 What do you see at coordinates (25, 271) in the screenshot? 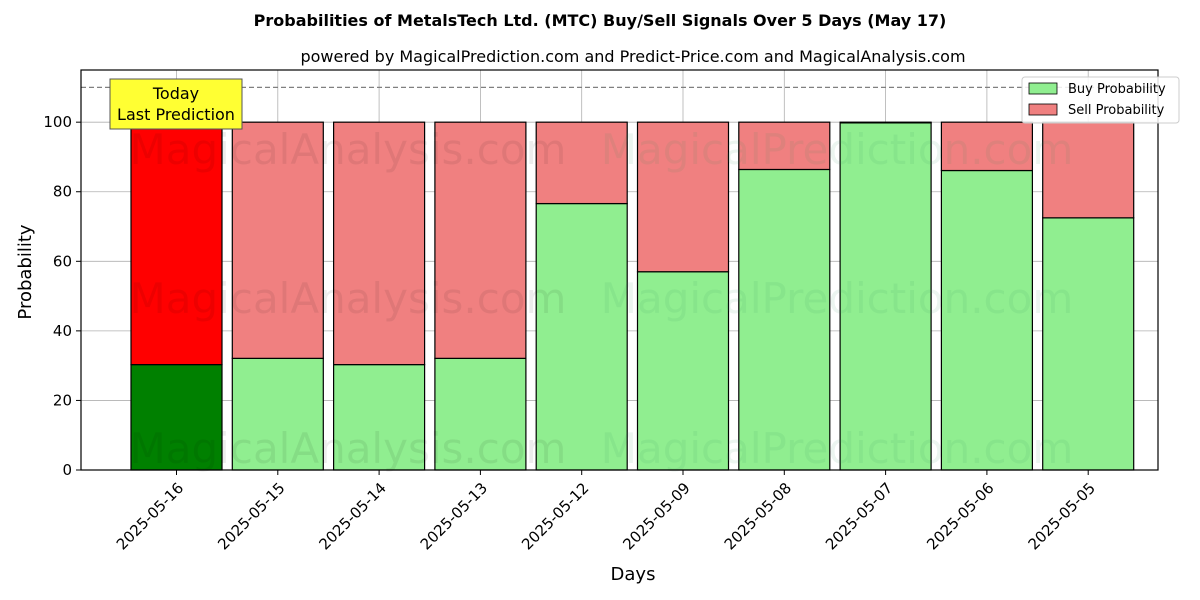
I see `y-axis-label: Probability` at bounding box center [25, 271].